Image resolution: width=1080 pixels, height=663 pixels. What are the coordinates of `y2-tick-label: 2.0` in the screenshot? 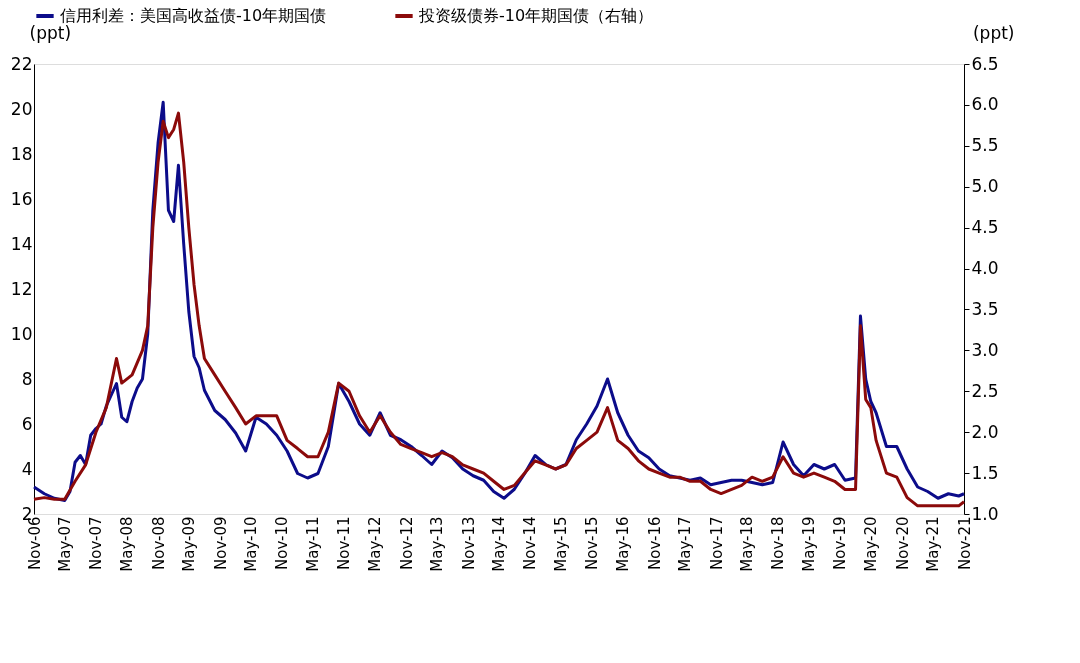 It's located at (985, 431).